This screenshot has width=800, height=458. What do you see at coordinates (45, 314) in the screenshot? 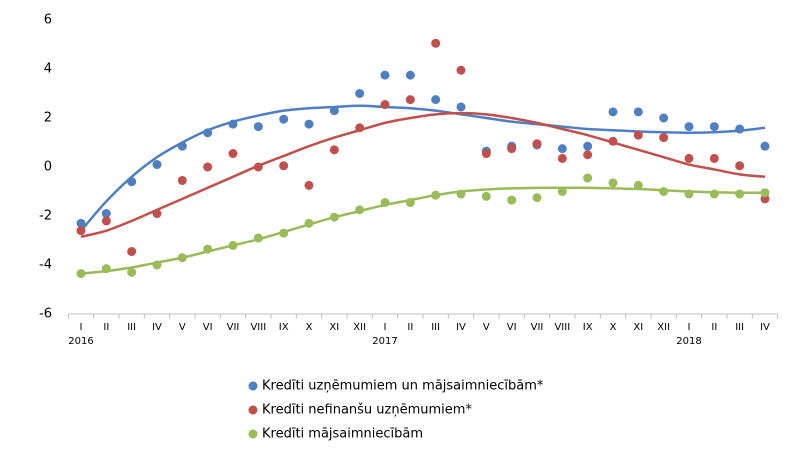
I see `y-tick-label: -6` at bounding box center [45, 314].